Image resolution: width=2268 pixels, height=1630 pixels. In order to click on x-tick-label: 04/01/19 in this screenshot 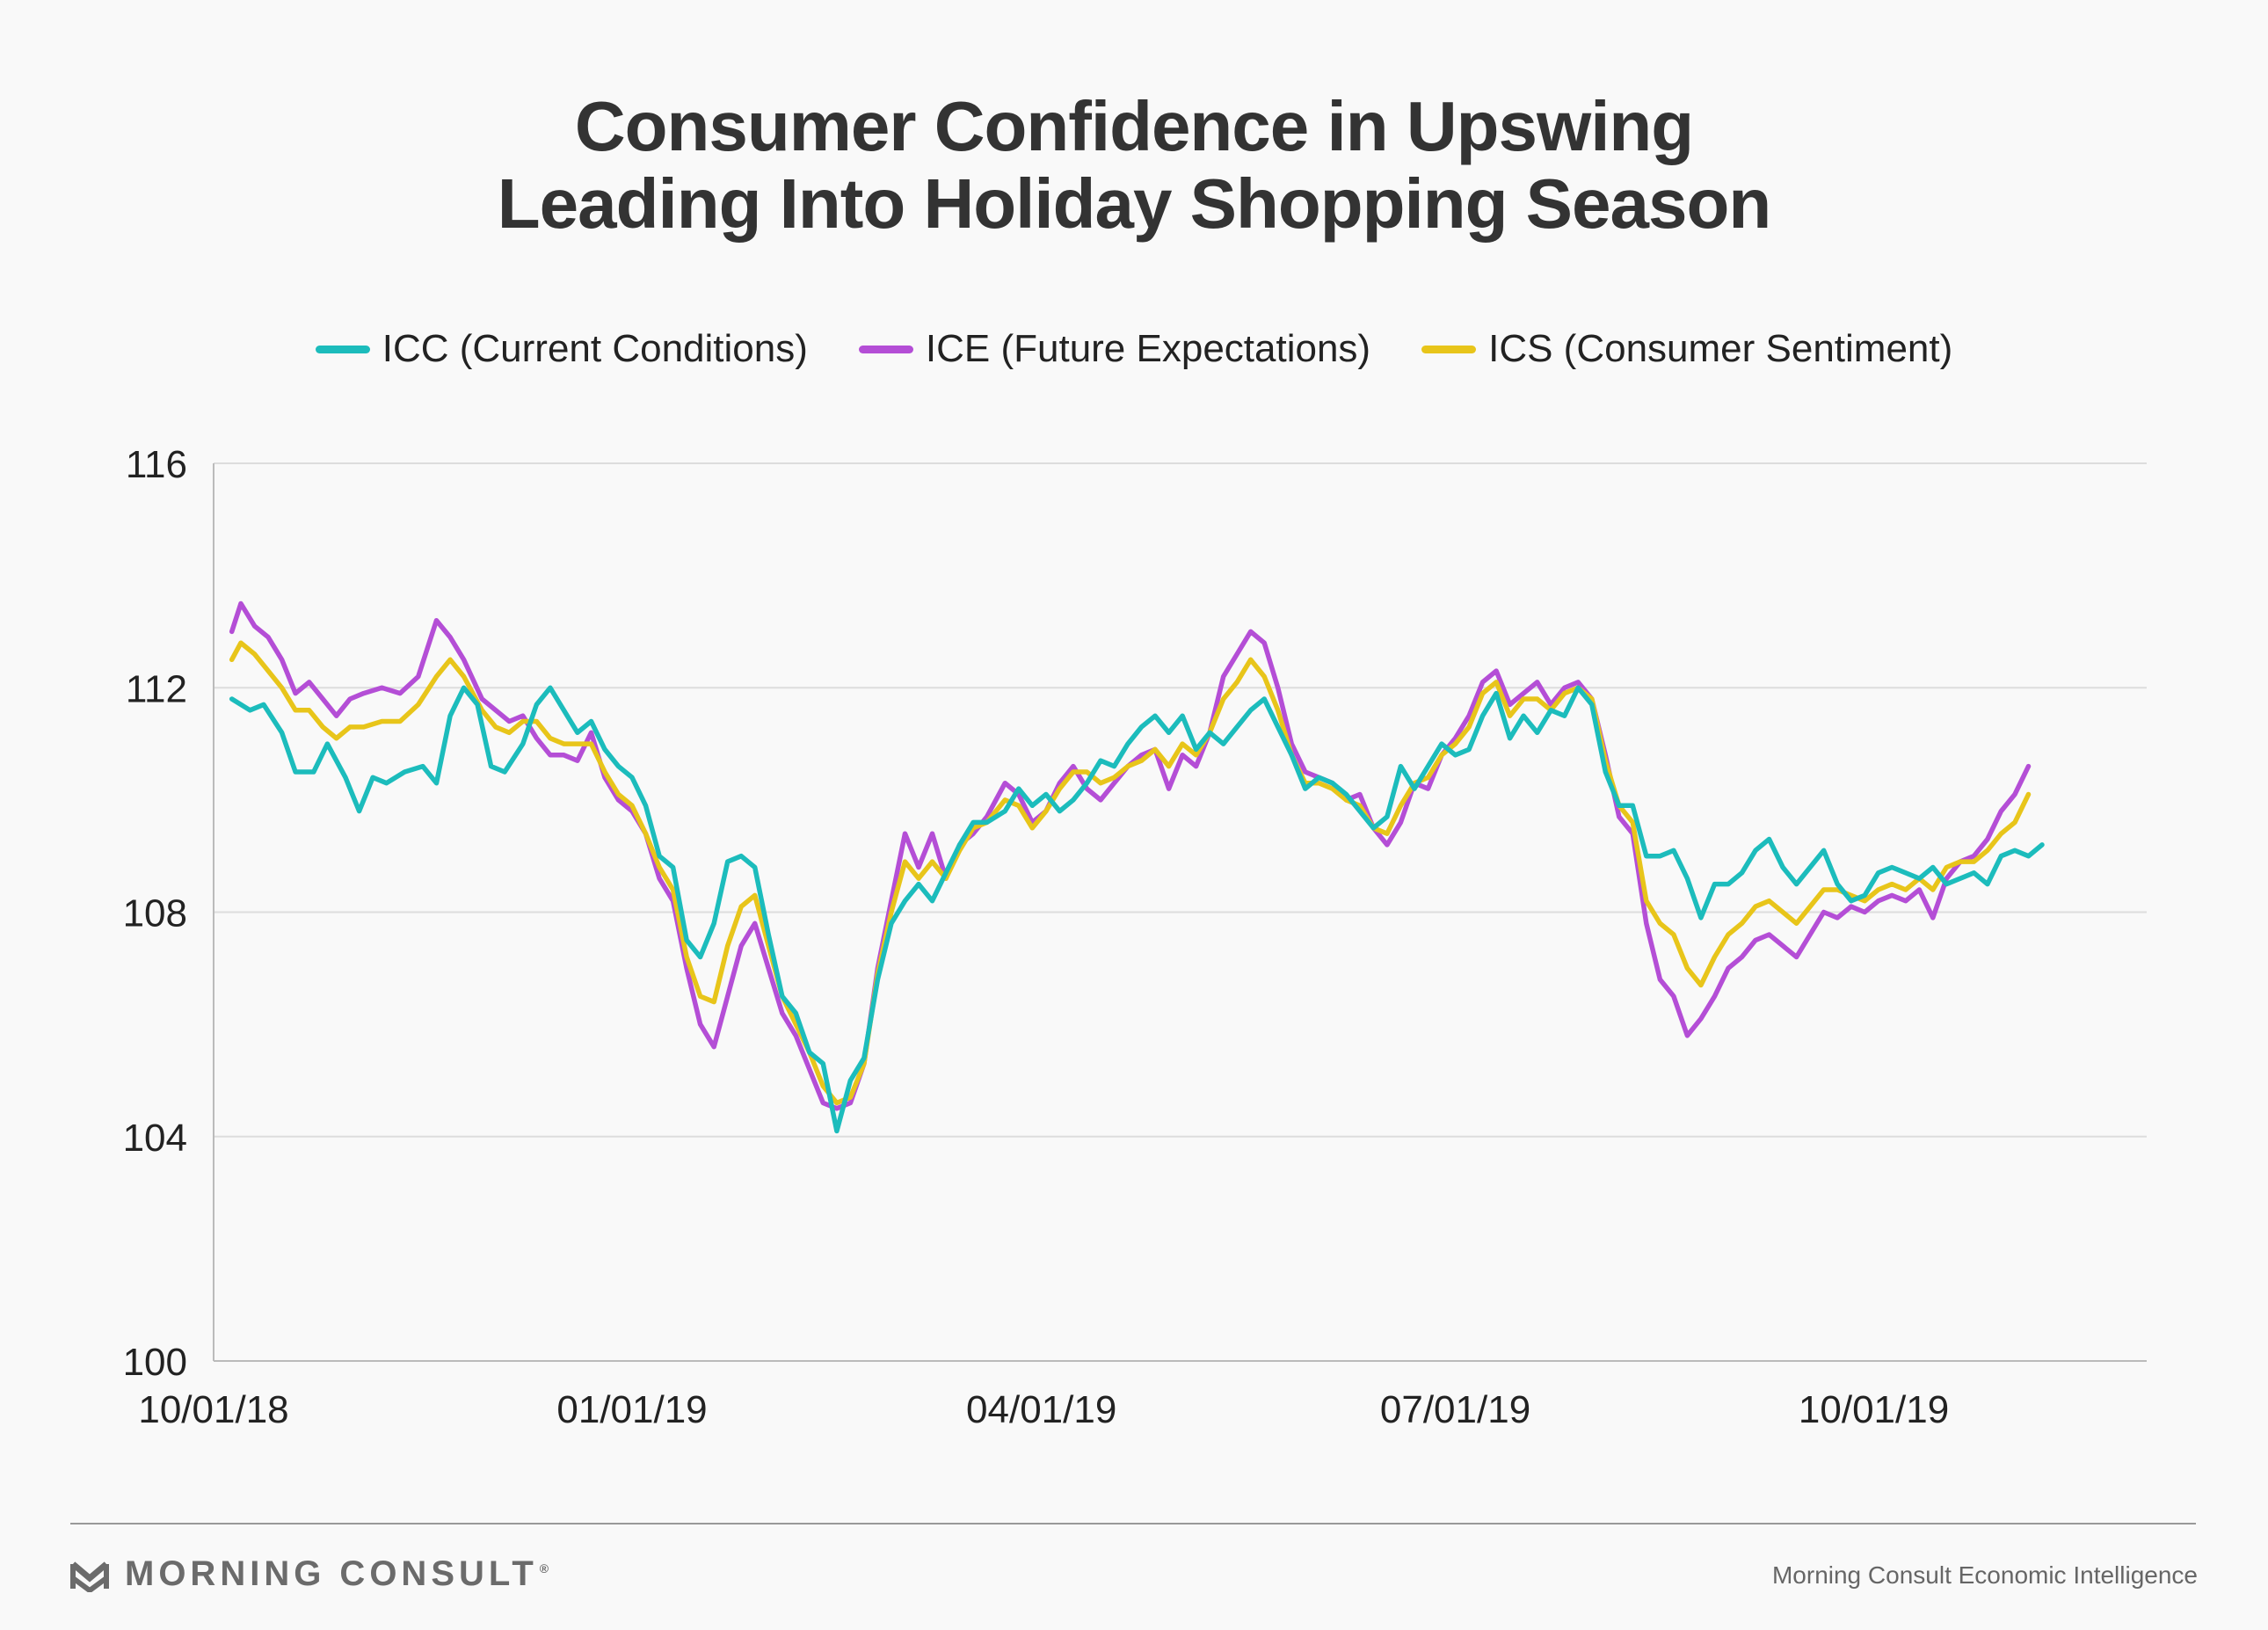, I will do `click(1041, 1410)`.